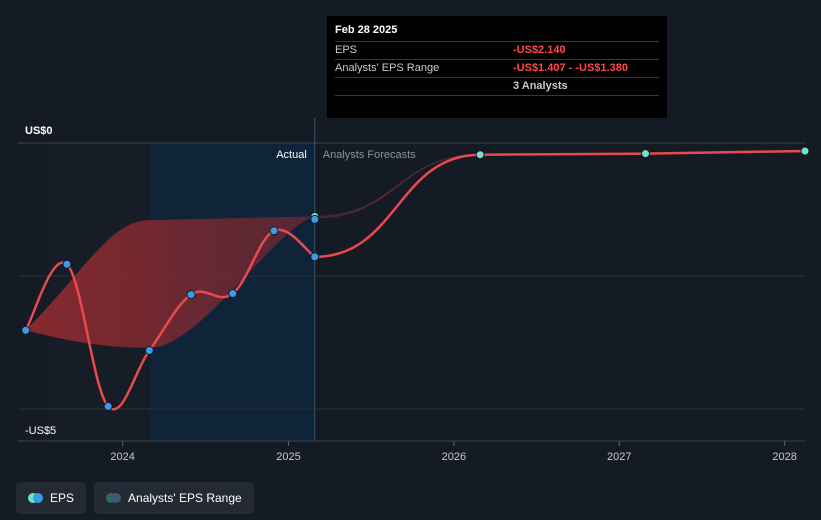 The height and width of the screenshot is (520, 821). Describe the element at coordinates (540, 86) in the screenshot. I see `tooltip-analysts-value: 3 Analysts` at that location.